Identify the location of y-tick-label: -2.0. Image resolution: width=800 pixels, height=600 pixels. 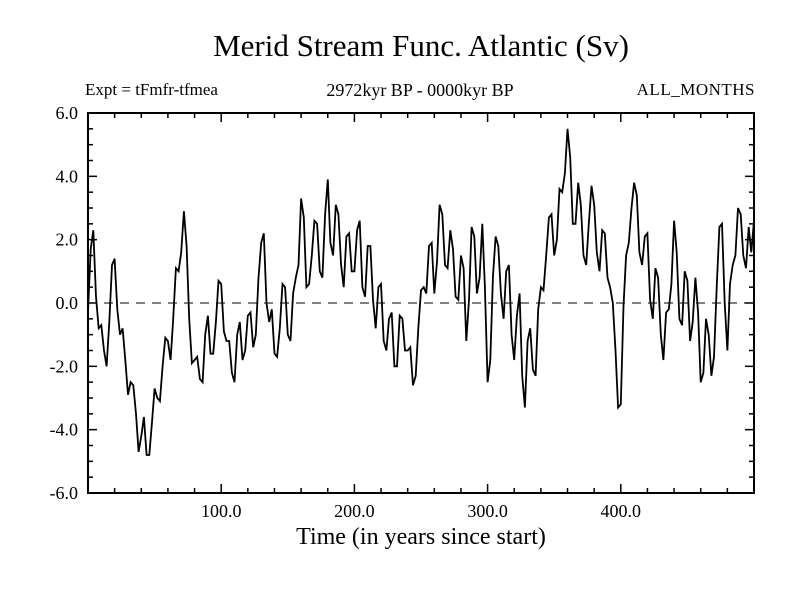
(64, 366).